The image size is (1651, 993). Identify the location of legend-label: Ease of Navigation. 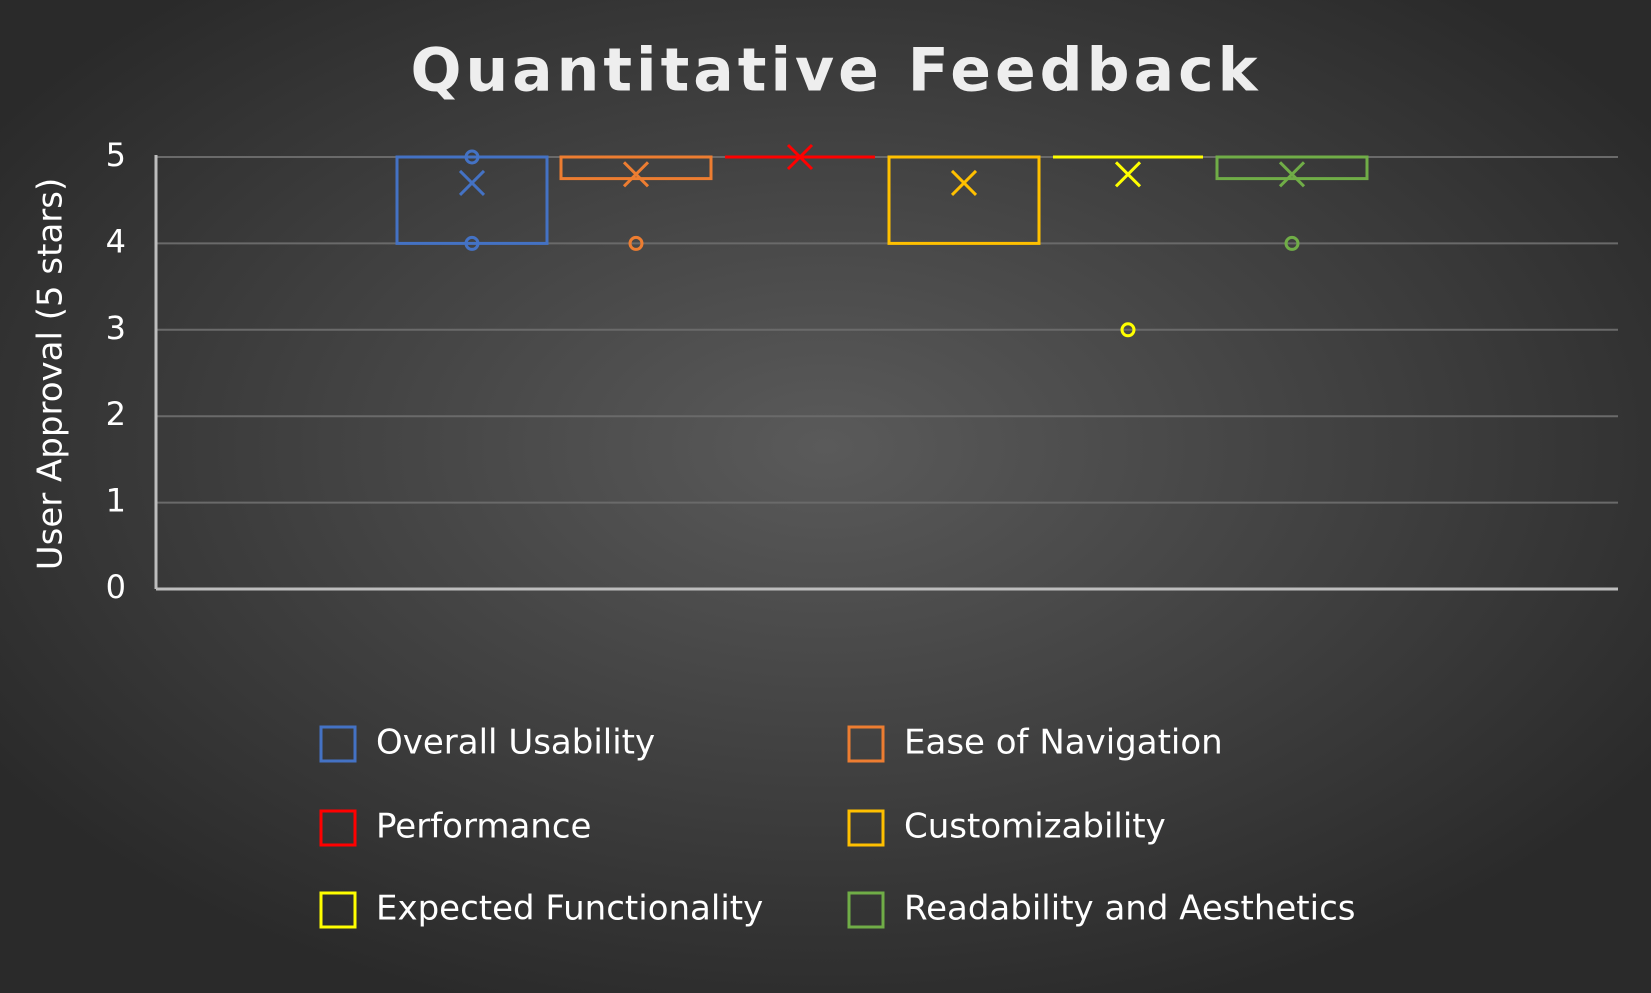
(1063, 743).